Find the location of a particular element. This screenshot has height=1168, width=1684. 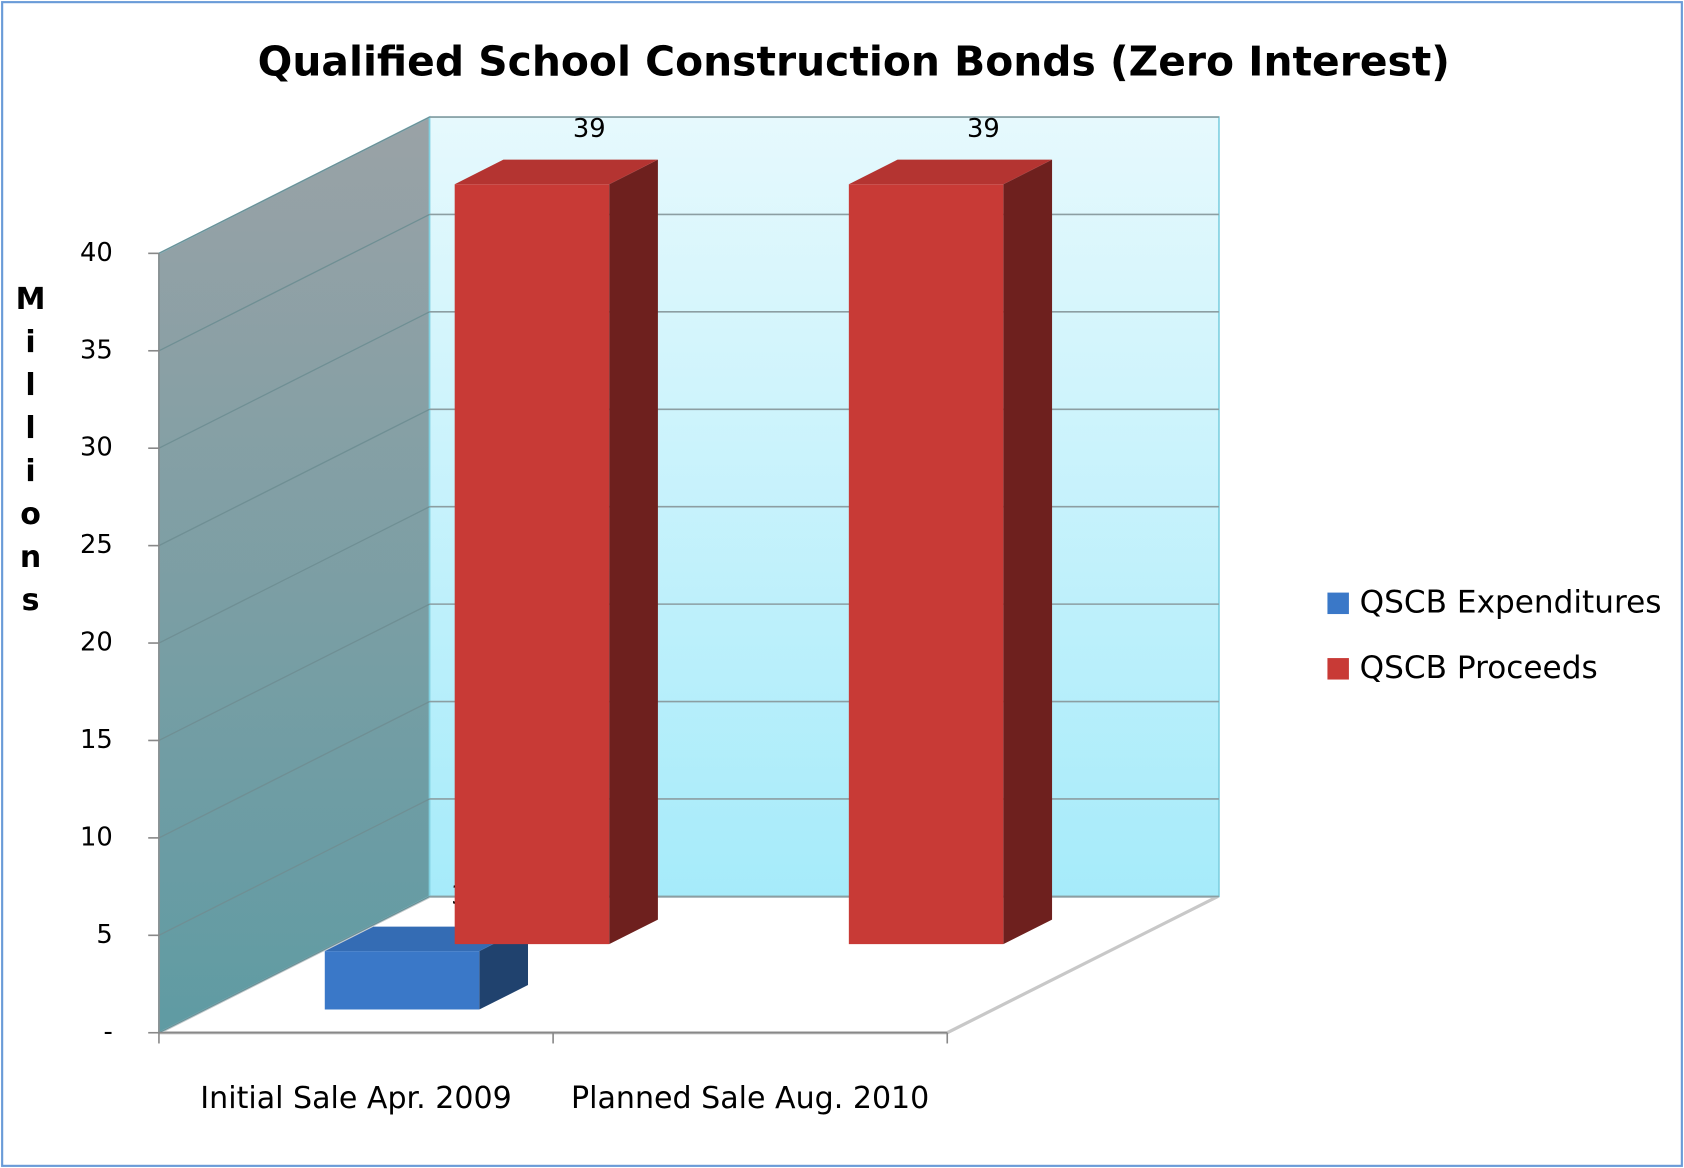

y-tick-label: 5 is located at coordinates (104, 935).